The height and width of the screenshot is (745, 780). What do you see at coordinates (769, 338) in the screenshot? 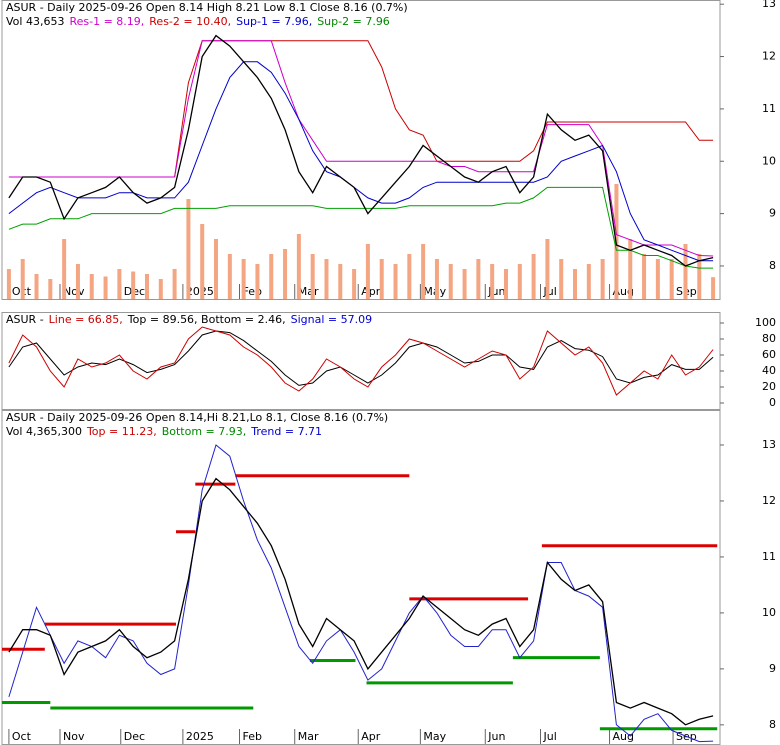
I see `y-tick-label: 80` at bounding box center [769, 338].